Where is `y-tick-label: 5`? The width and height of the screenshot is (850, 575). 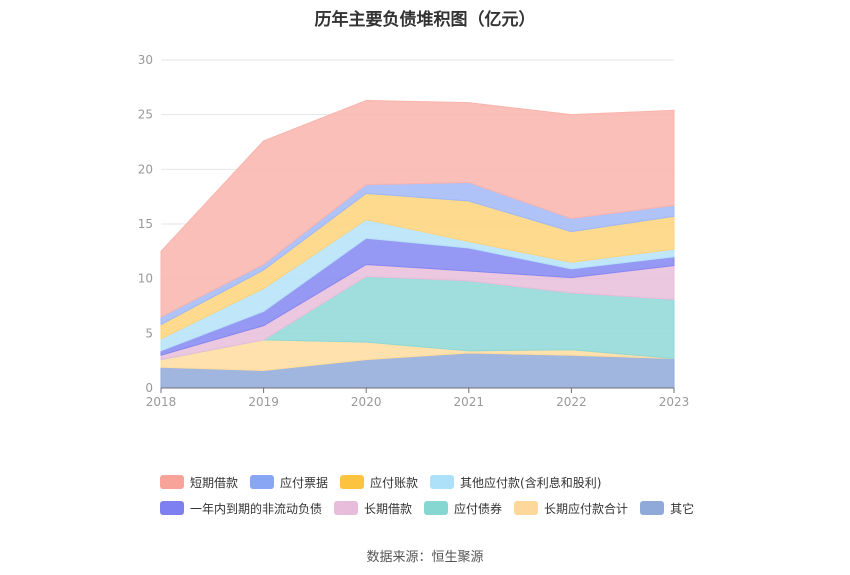 y-tick-label: 5 is located at coordinates (149, 333).